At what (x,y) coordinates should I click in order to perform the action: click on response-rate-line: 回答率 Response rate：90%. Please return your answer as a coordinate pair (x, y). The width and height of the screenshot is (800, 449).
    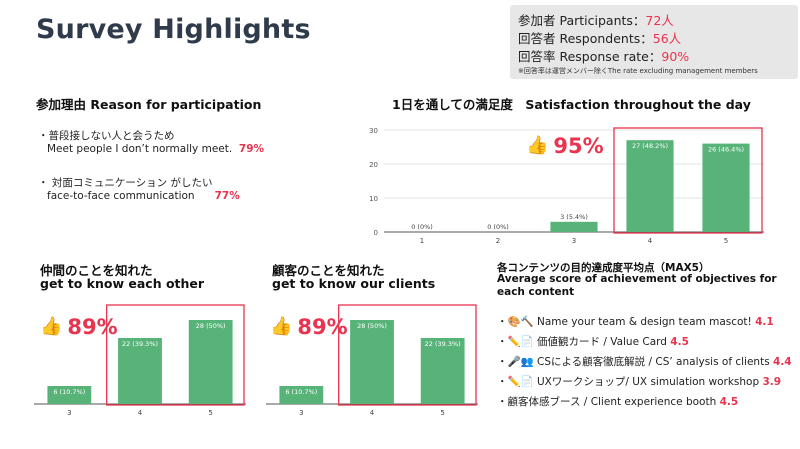
    Looking at the image, I should click on (603, 55).